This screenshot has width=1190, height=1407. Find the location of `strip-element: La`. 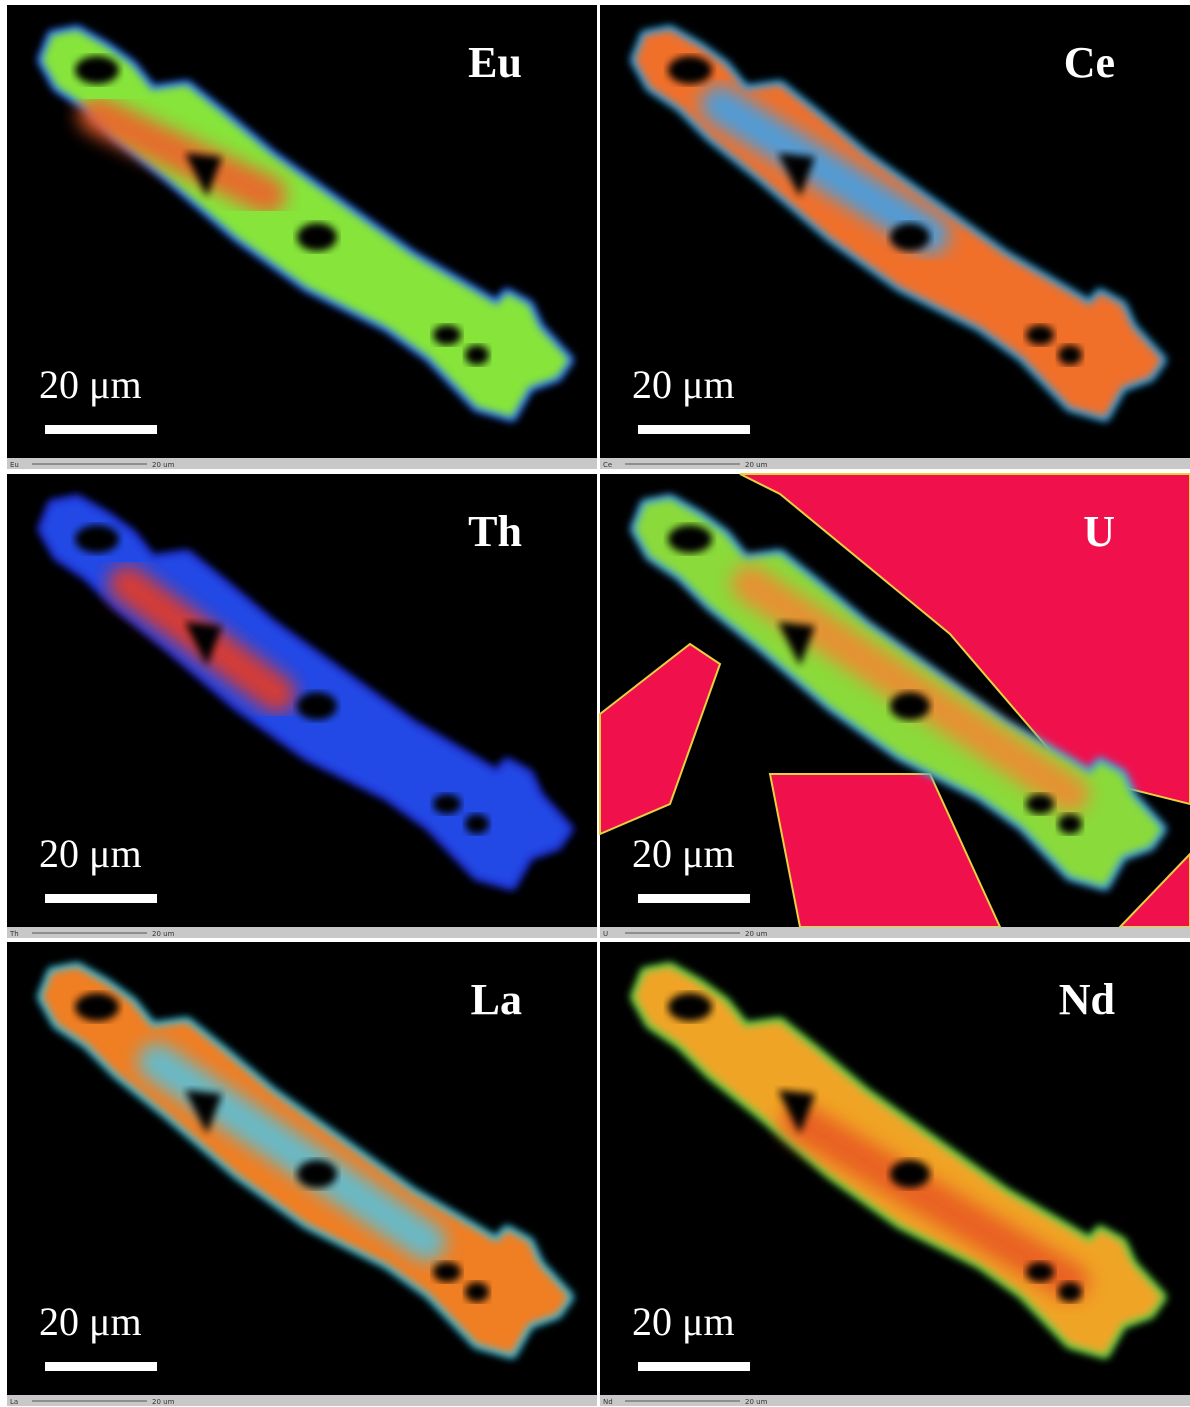

strip-element: La is located at coordinates (14, 1402).